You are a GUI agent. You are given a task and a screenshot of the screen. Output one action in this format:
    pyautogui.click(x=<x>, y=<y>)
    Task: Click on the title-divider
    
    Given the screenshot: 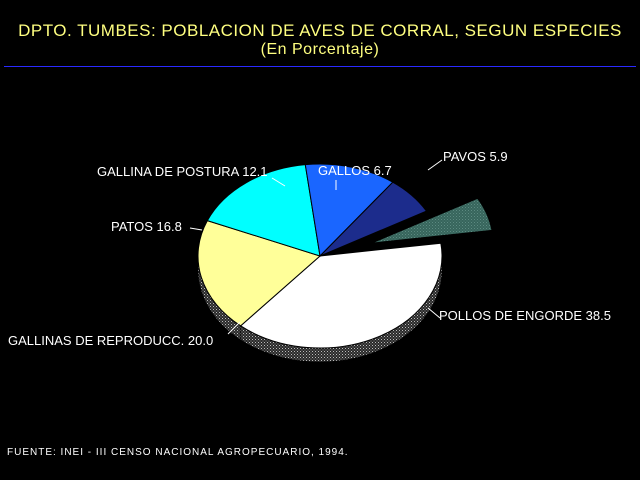 What is the action you would take?
    pyautogui.click(x=320, y=66)
    